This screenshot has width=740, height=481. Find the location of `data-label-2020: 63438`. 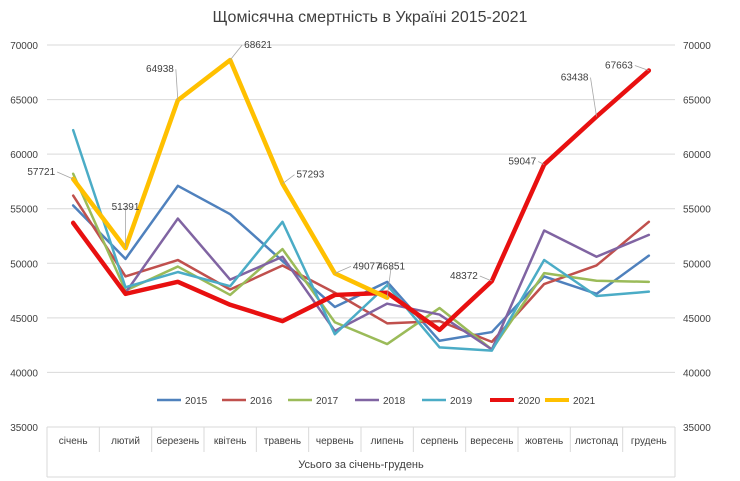

data-label-2020: 63438 is located at coordinates (575, 78).